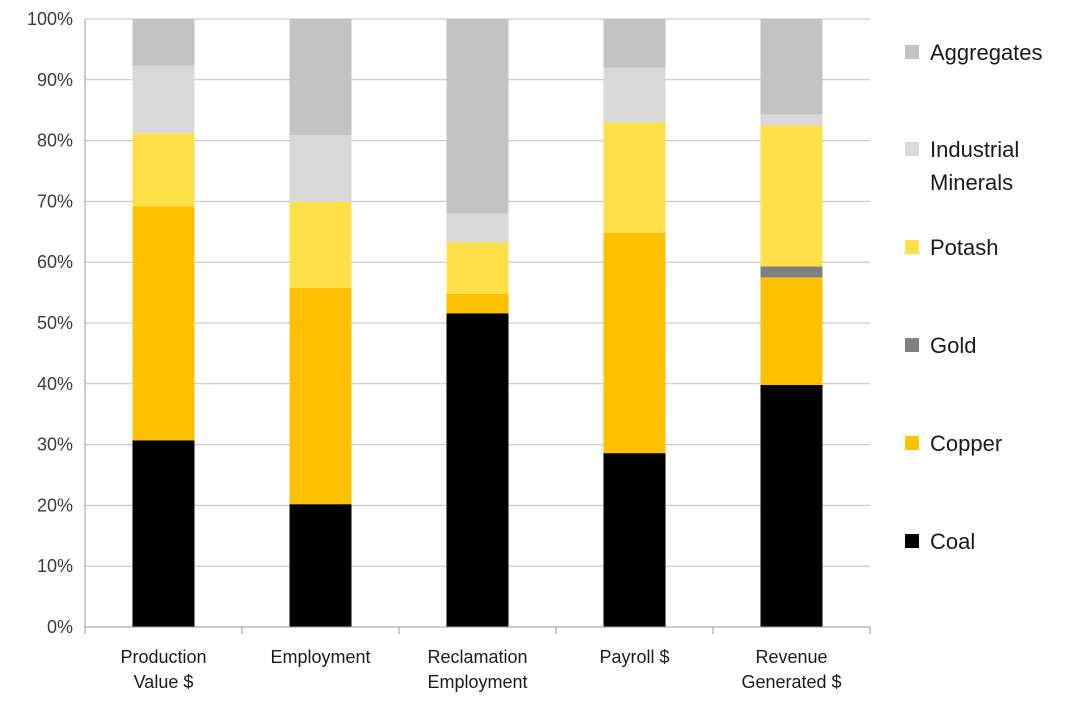 This screenshot has width=1065, height=702. What do you see at coordinates (791, 682) in the screenshot?
I see `x-category-label: Generated $` at bounding box center [791, 682].